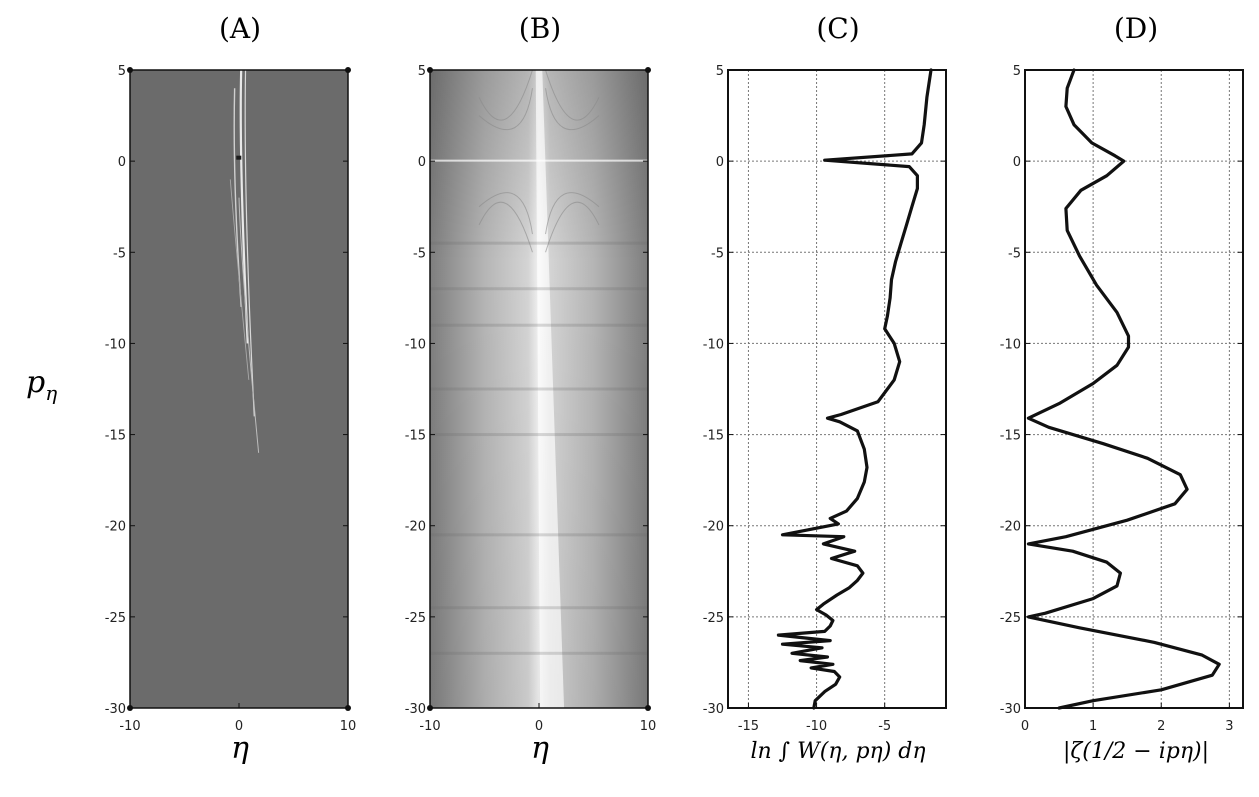  Describe the element at coordinates (884, 726) in the screenshot. I see `x-tick-label: -5` at that location.